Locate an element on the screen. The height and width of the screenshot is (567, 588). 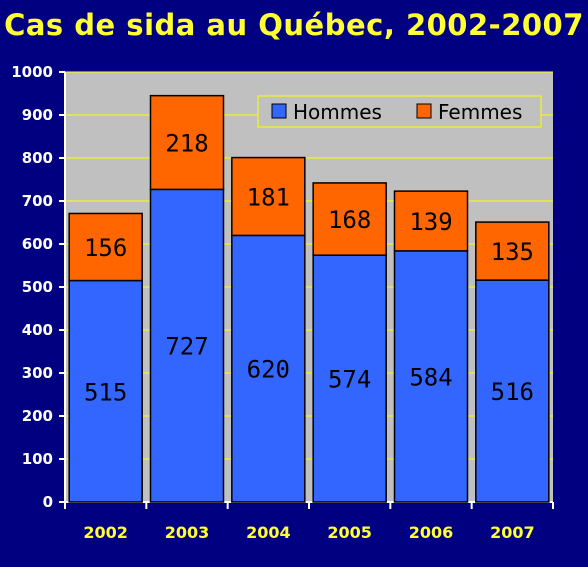
data-label-hommes-2007: 516 is located at coordinates (512, 392).